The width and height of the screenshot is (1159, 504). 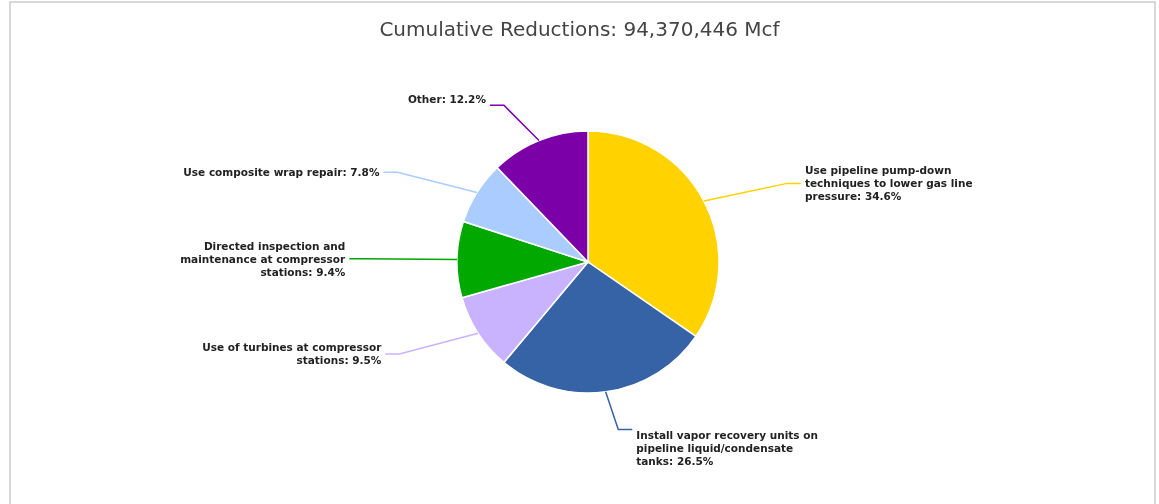 I want to click on slice-label: Other: 12.2%, so click(x=447, y=99).